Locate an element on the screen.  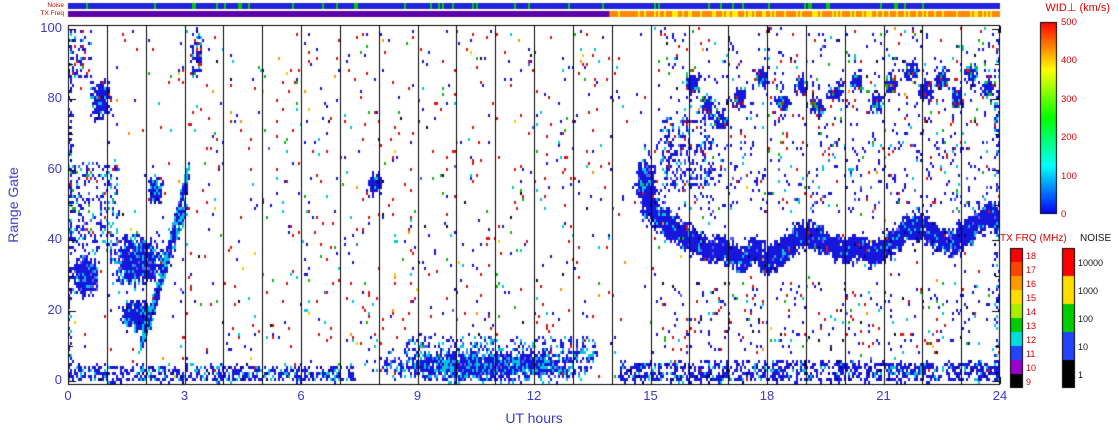
noise-strip-label: Noise is located at coordinates (55, 5).